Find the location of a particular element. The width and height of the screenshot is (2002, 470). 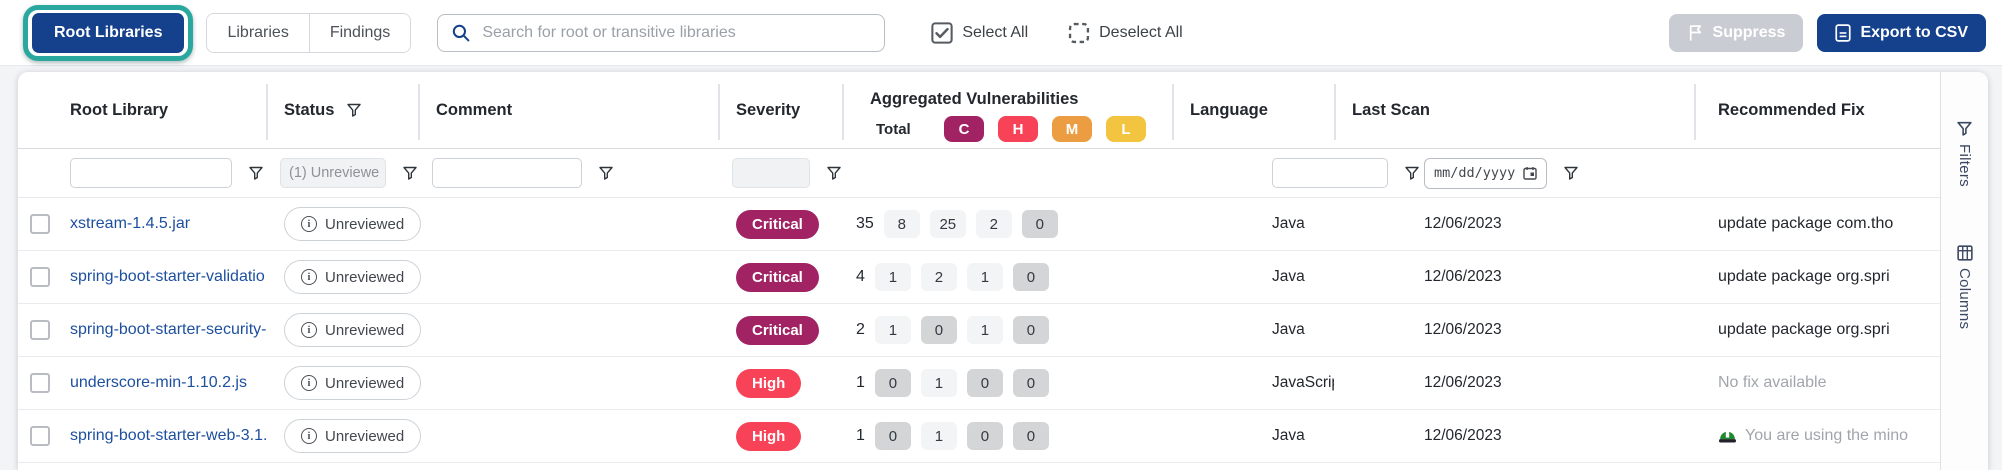

critical-count: 8 is located at coordinates (901, 224).